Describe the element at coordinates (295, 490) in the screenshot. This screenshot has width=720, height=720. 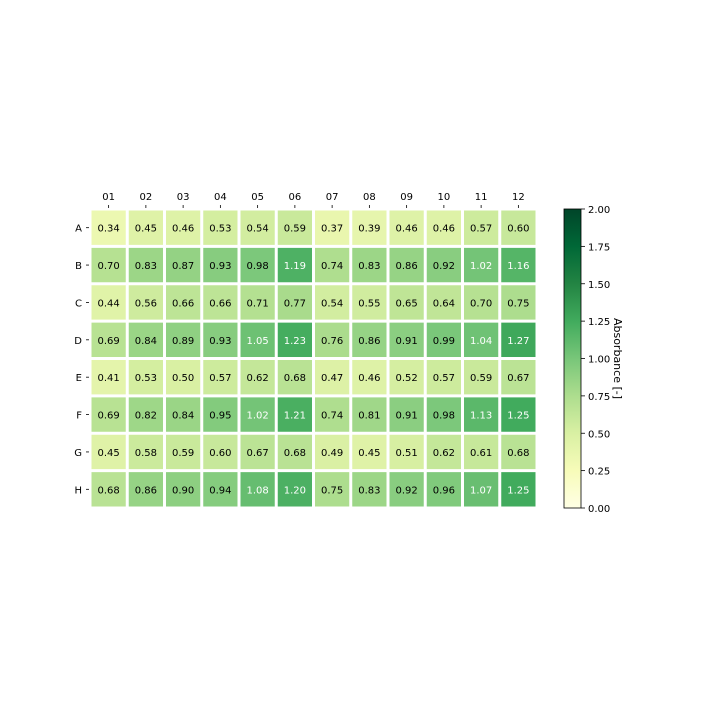
I see `cell-value-label: 1.20` at that location.